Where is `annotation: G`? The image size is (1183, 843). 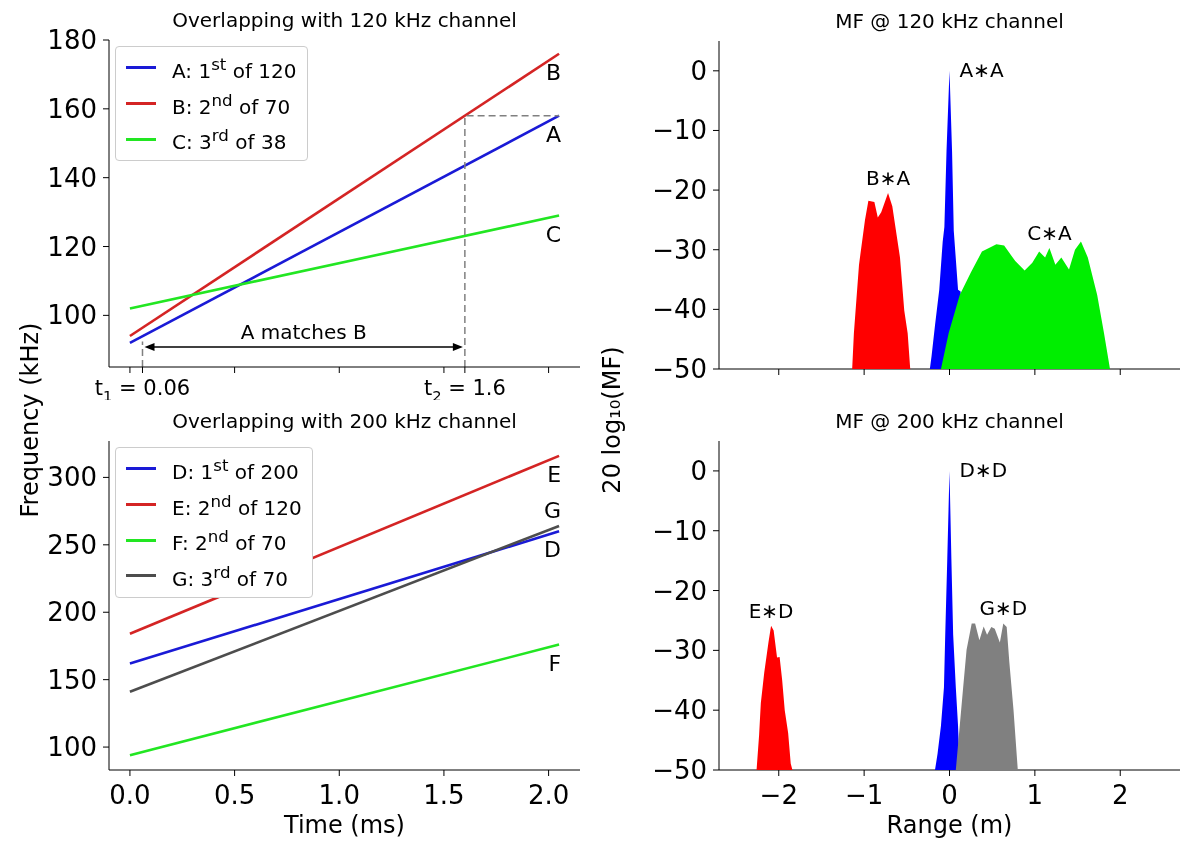 annotation: G is located at coordinates (553, 510).